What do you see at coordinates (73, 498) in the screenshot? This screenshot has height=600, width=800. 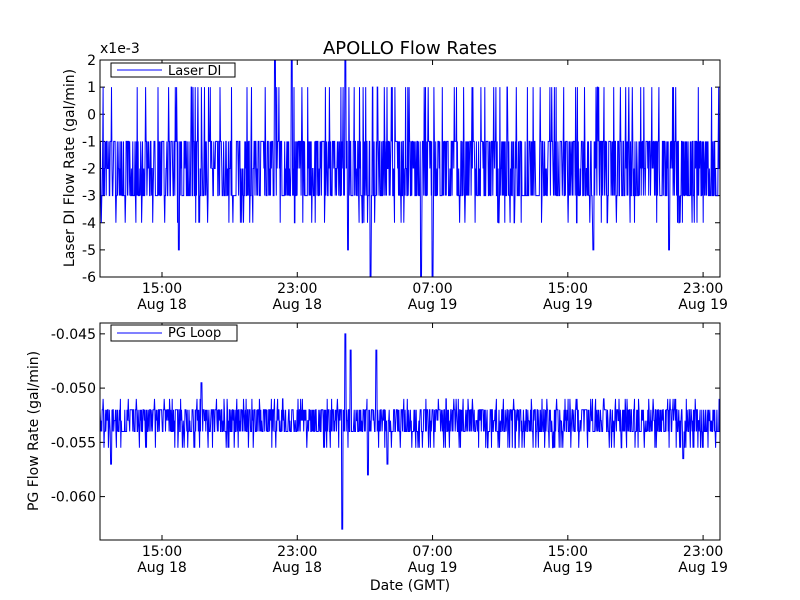 I see `pg-ytick-label: -0.060` at bounding box center [73, 498].